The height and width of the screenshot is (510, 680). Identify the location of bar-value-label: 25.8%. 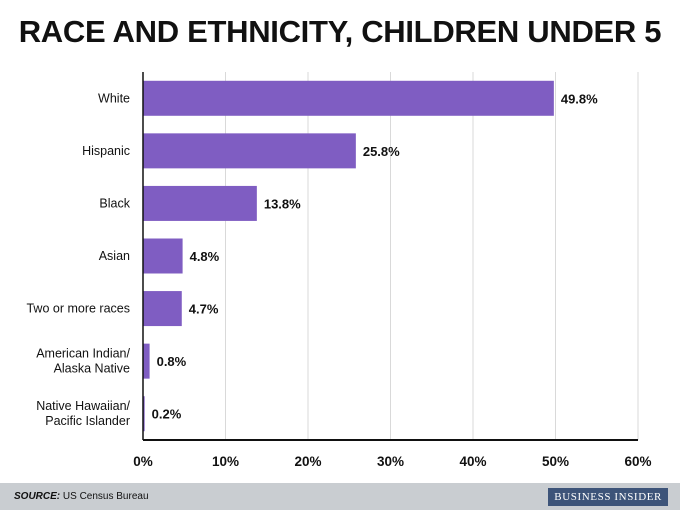
(381, 151).